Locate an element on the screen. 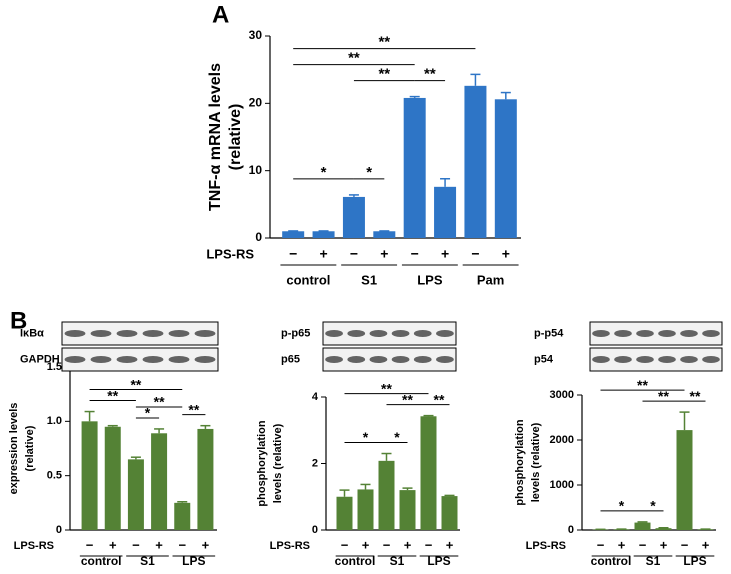 The height and width of the screenshot is (574, 731). panel-label: B is located at coordinates (18, 320).